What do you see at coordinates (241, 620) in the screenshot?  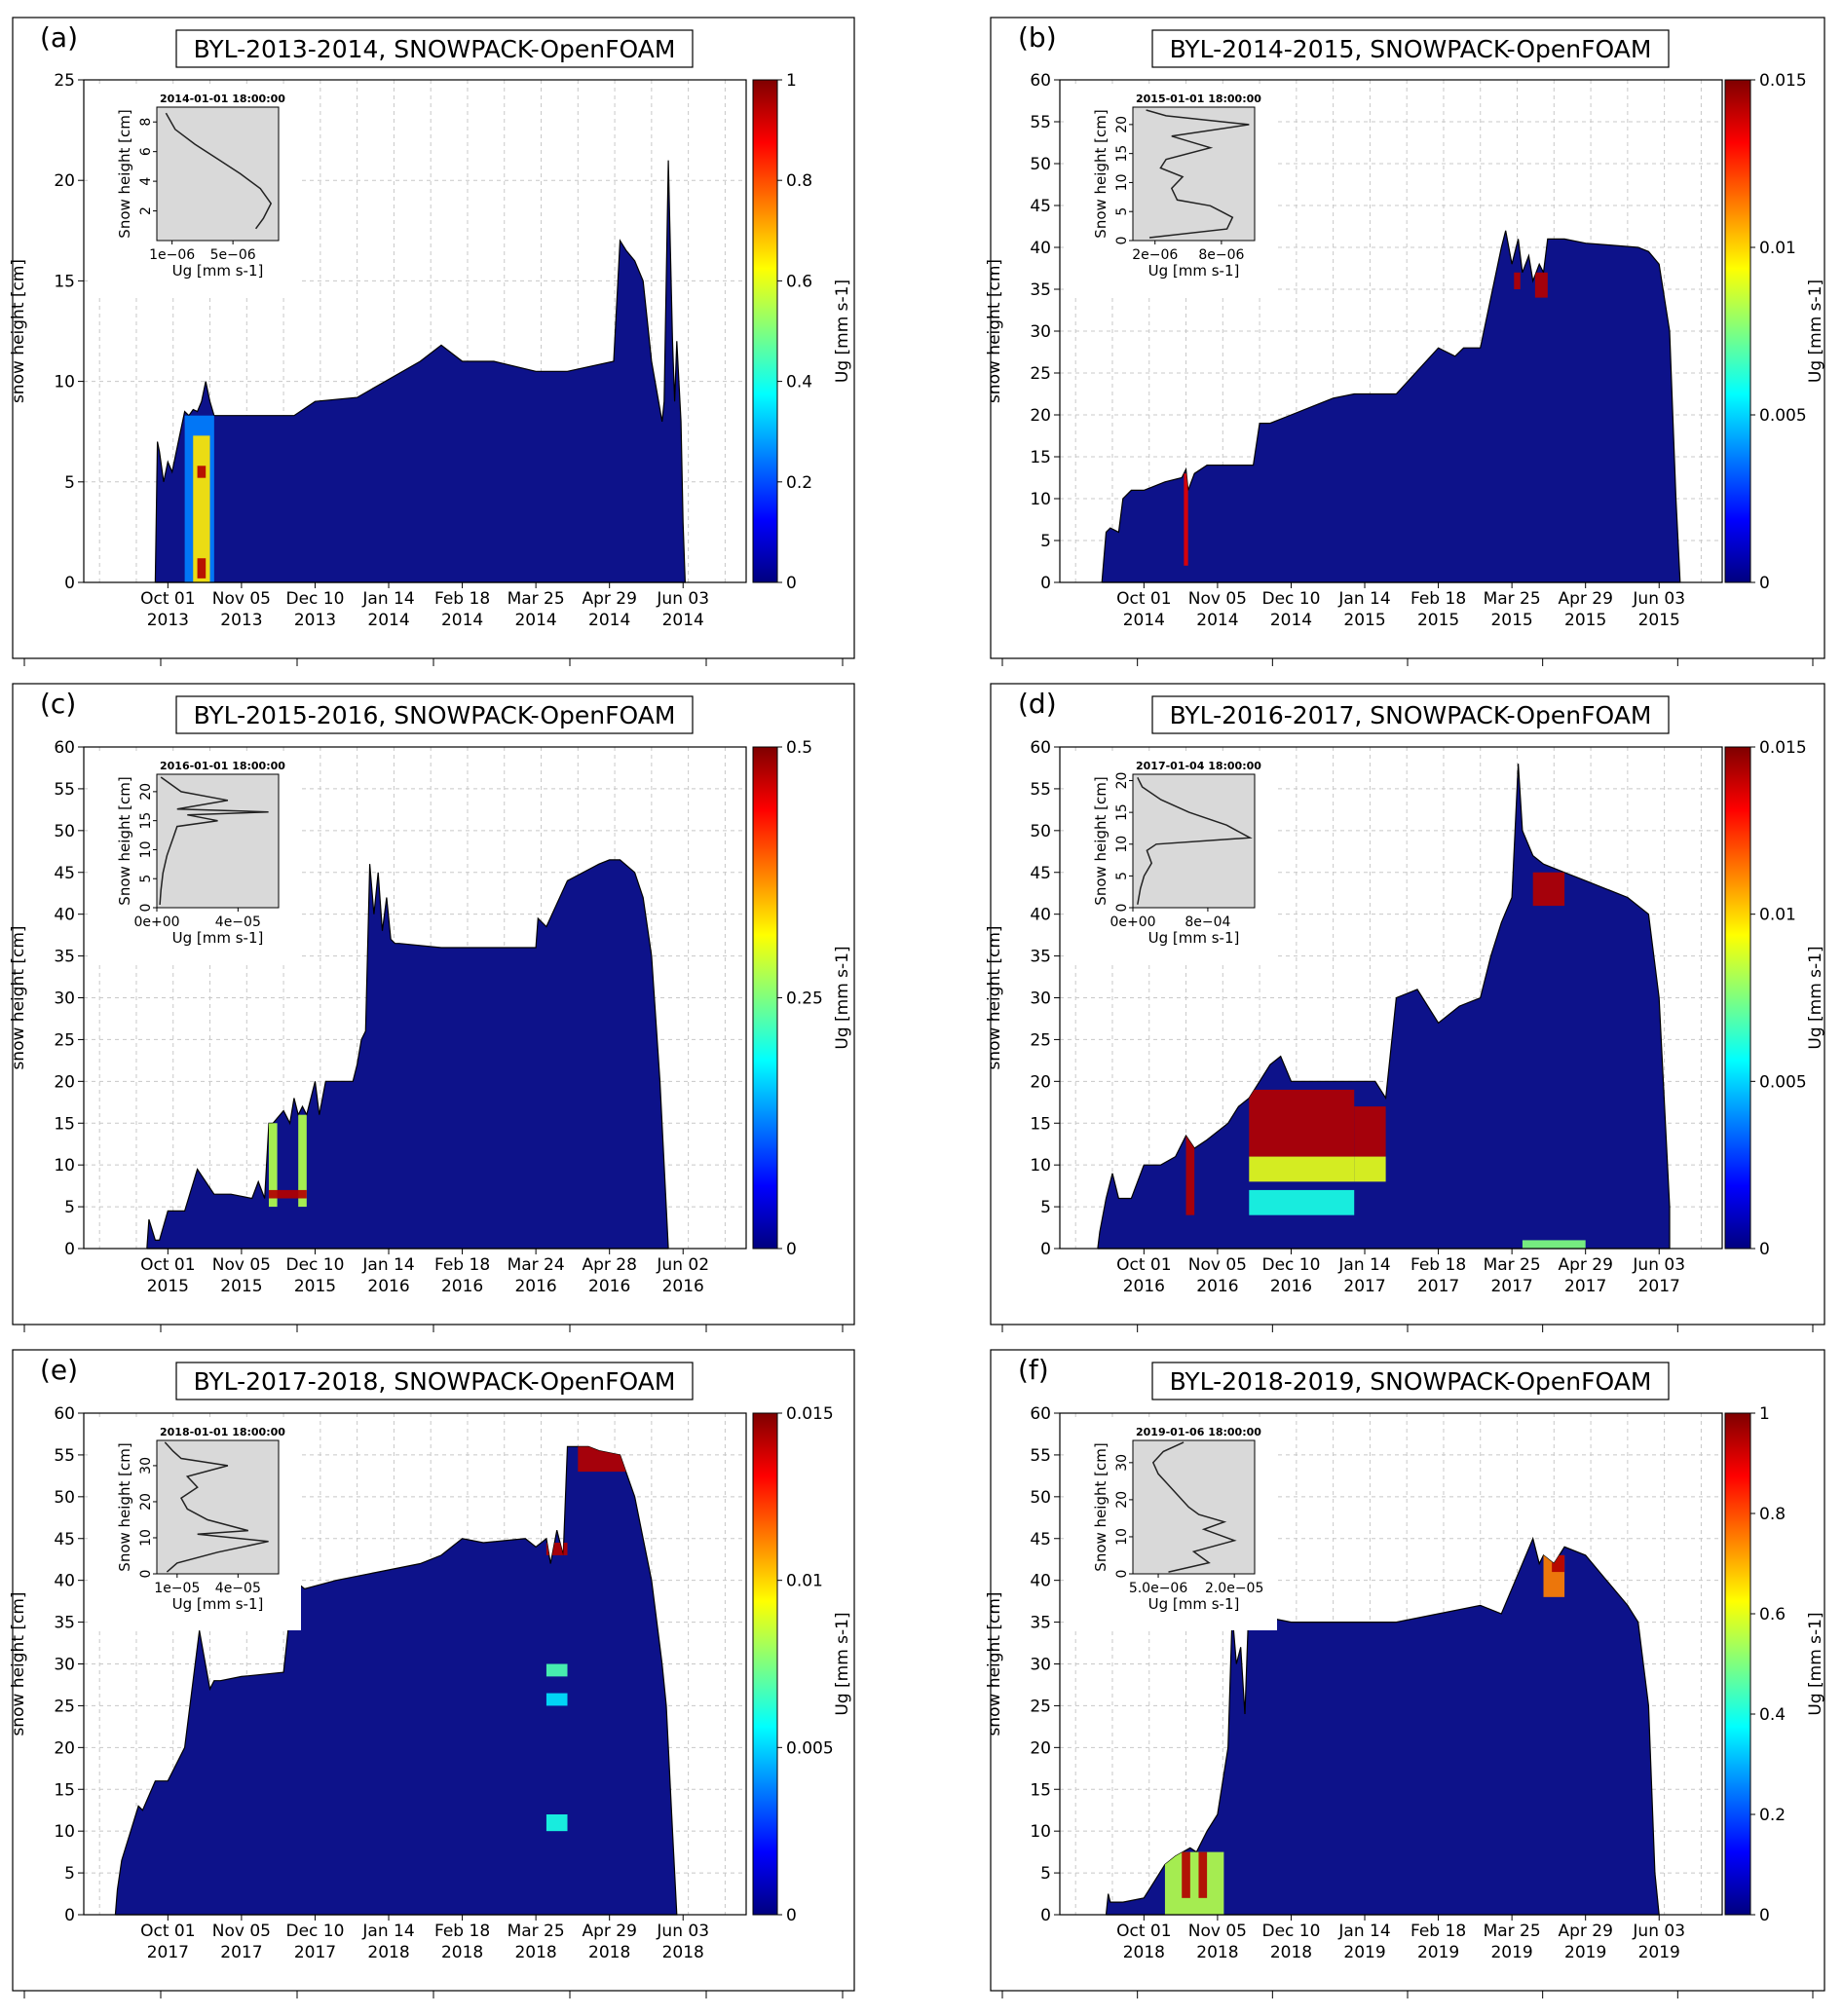 I see `x-tick-year: 2013` at bounding box center [241, 620].